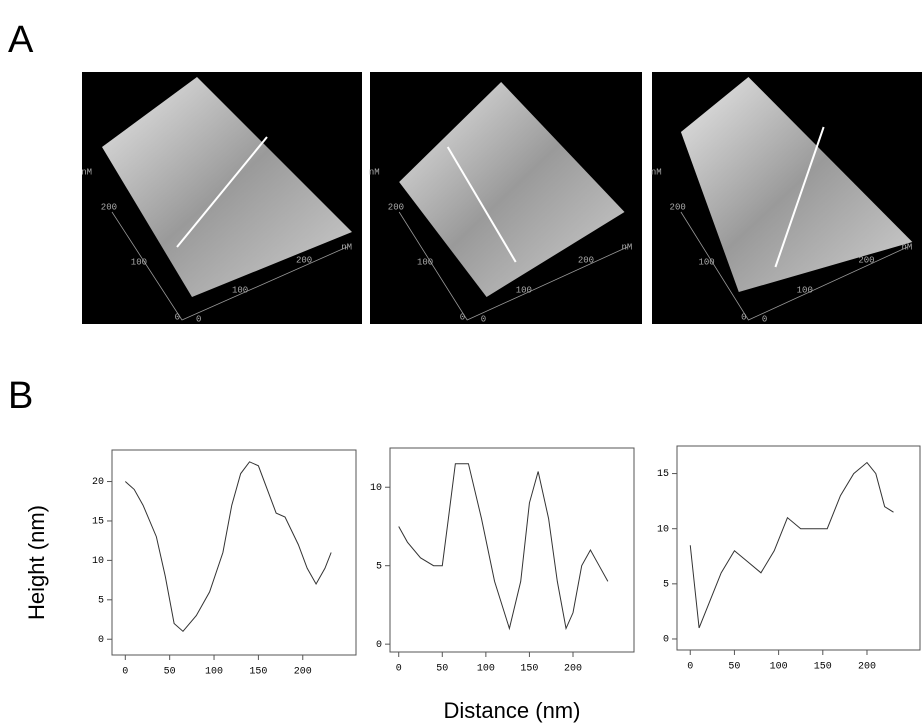 Image resolution: width=922 pixels, height=728 pixels. I want to click on panel-label: B, so click(20, 396).